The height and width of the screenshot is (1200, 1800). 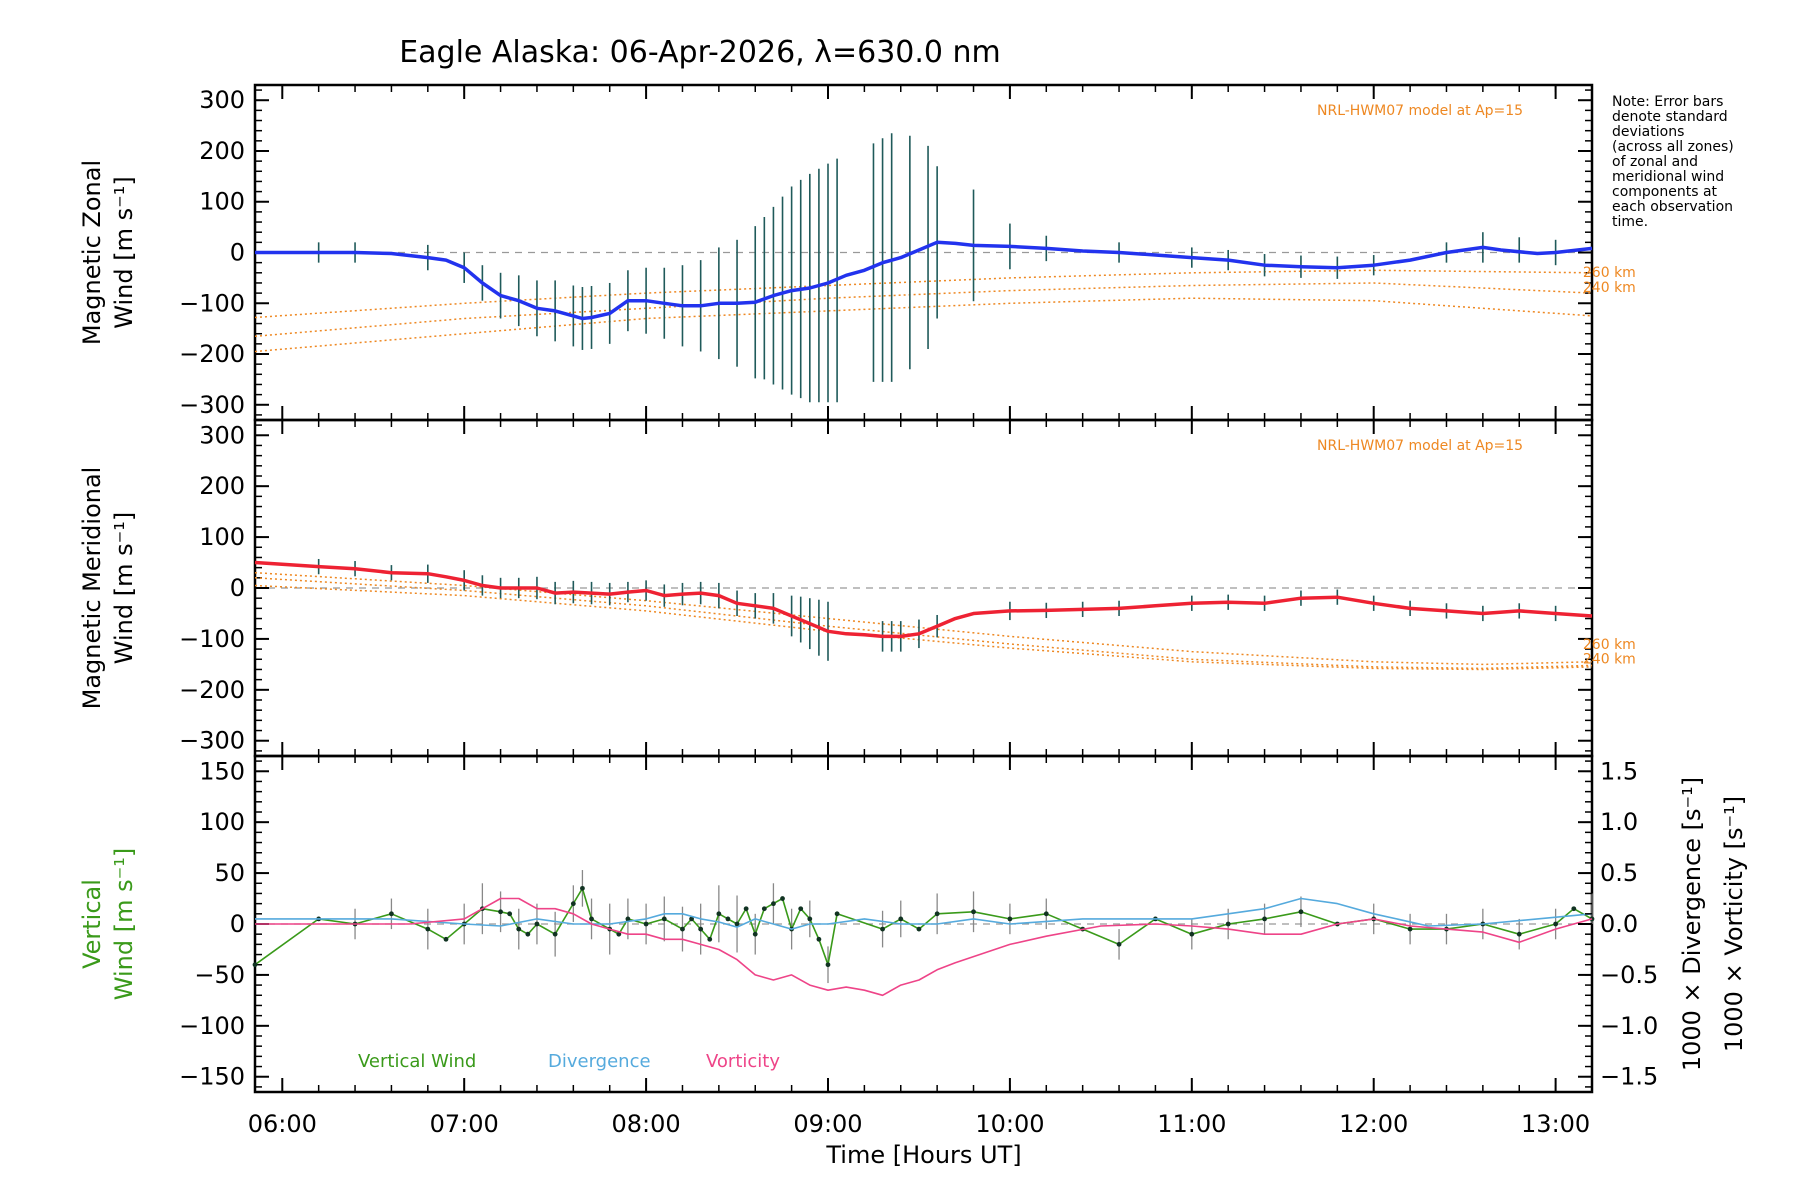 I want to click on note-line: Note: Error bars, so click(x=1667, y=102).